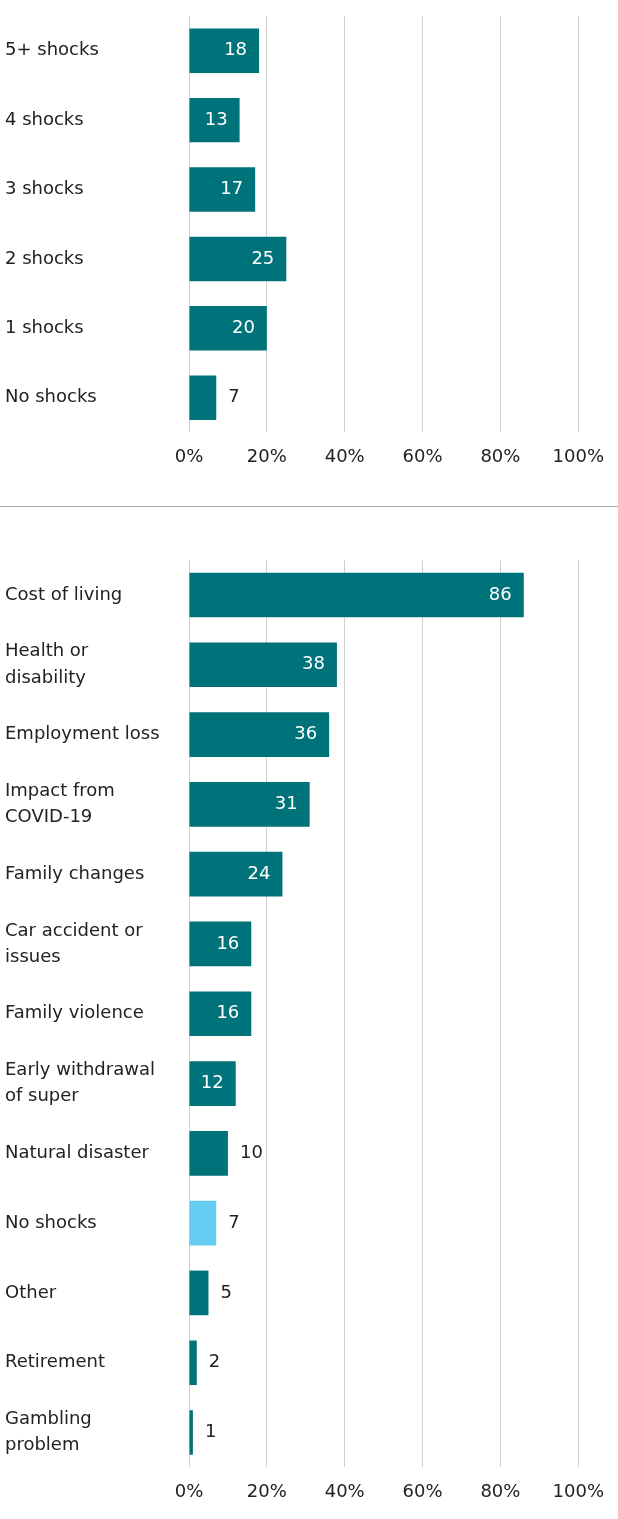 This screenshot has height=1519, width=618. I want to click on data-label: 2, so click(214, 1361).